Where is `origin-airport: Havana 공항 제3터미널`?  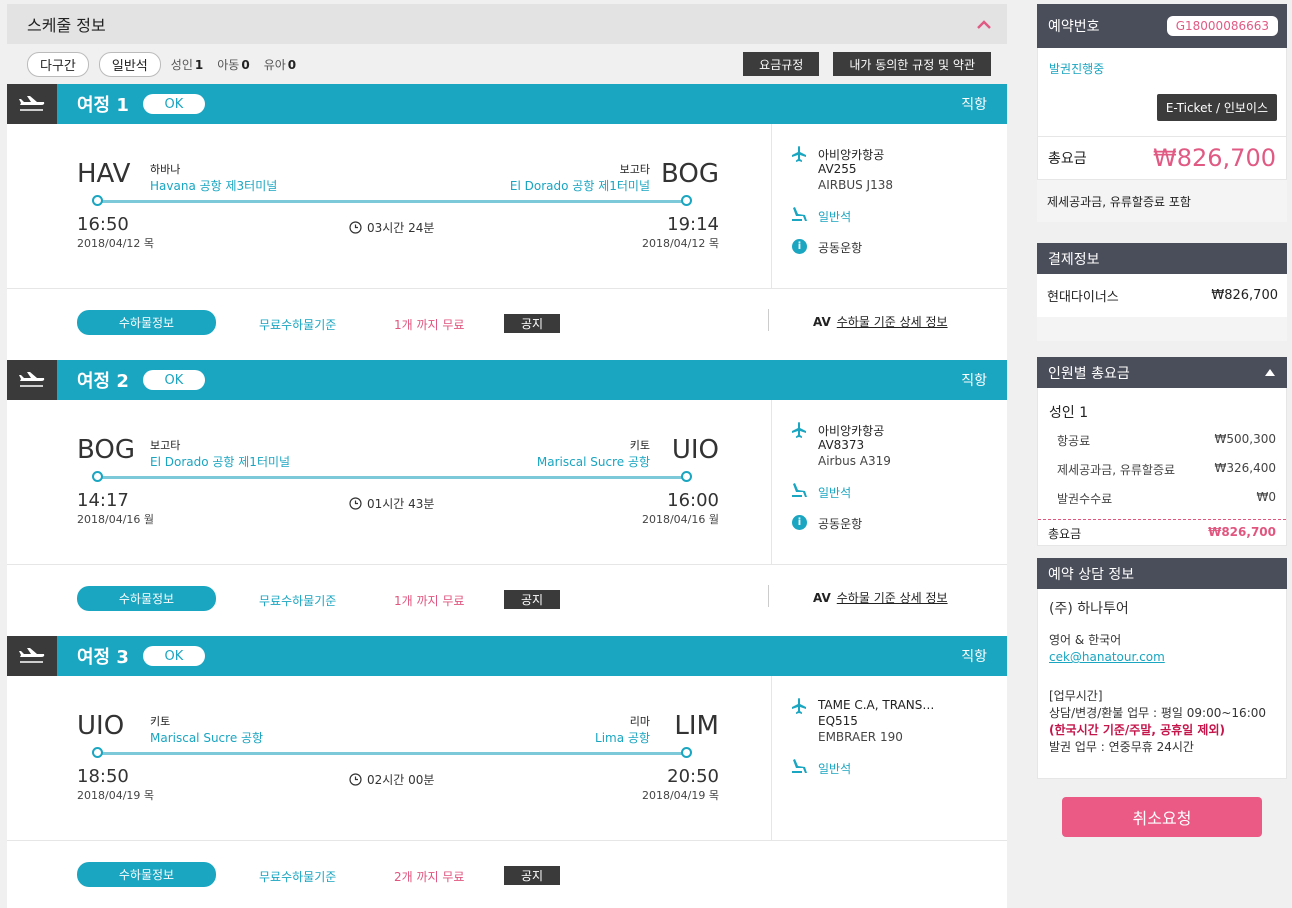
origin-airport: Havana 공항 제3터미널 is located at coordinates (214, 186).